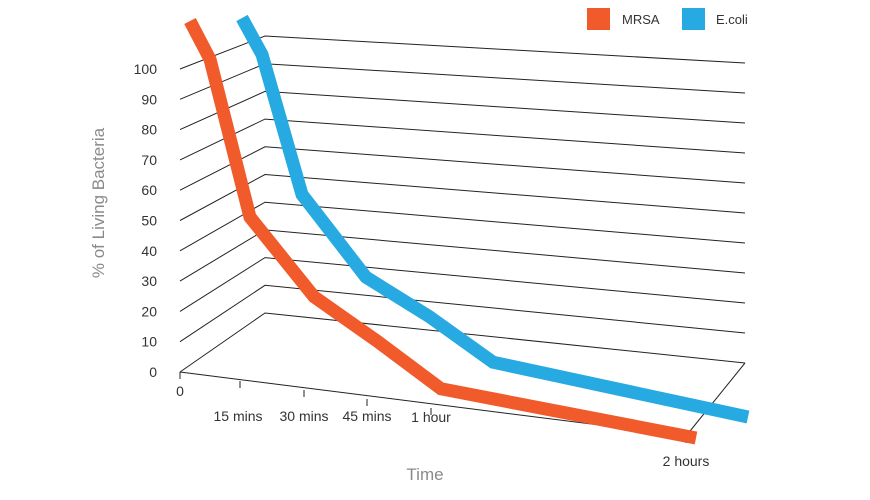 This screenshot has width=870, height=500. I want to click on y-tick-label-90: 90, so click(149, 99).